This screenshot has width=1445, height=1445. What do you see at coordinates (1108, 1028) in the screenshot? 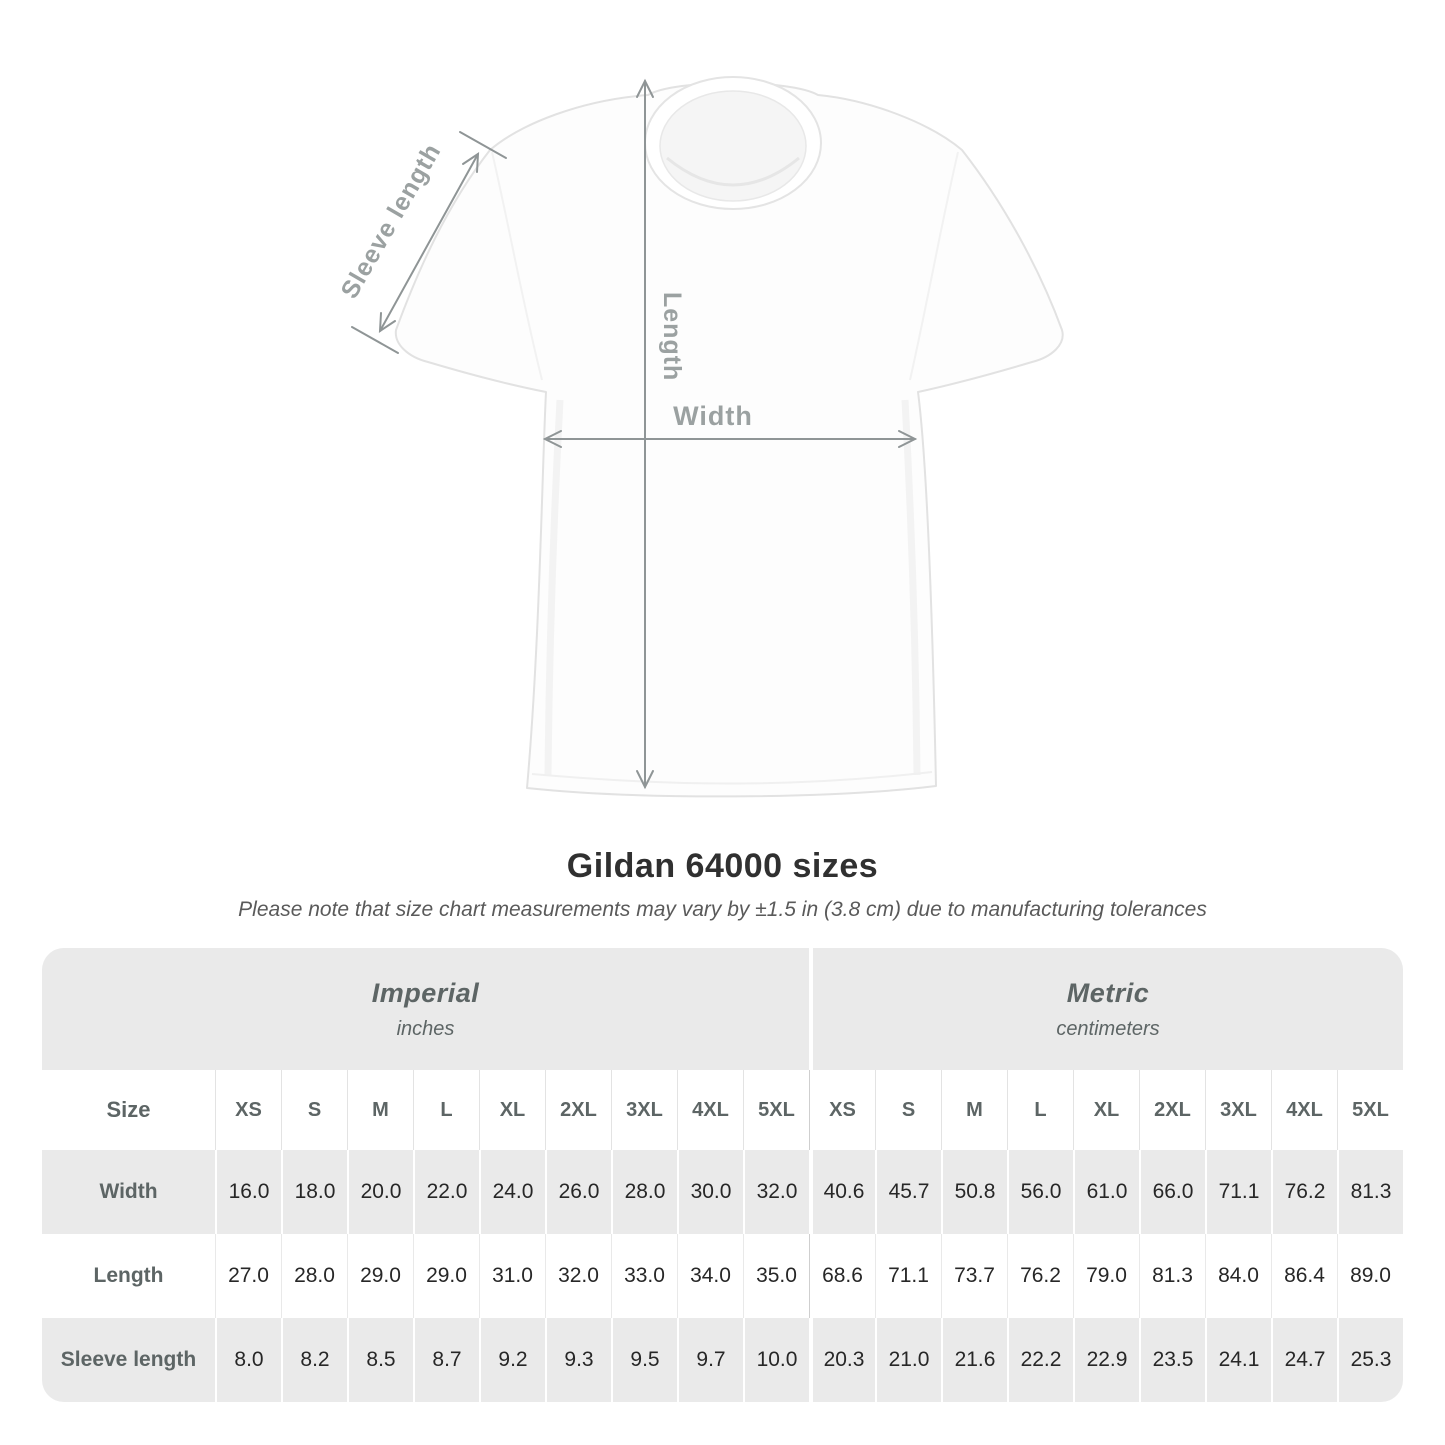
I see `metric-unit: centimeters` at bounding box center [1108, 1028].